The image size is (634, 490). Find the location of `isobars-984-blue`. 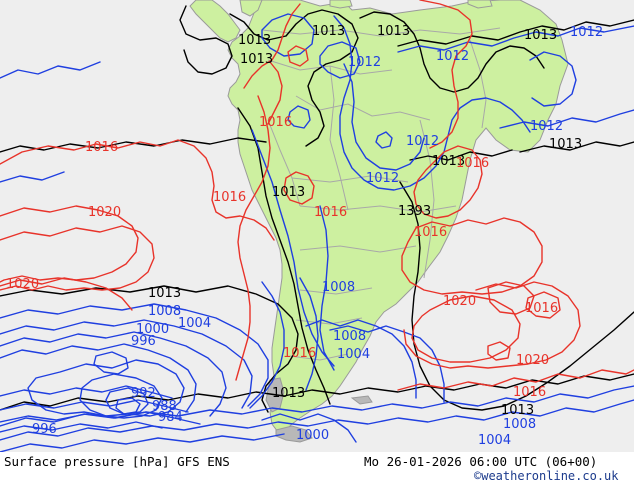

isobars-984-blue is located at coordinates (100, 388).